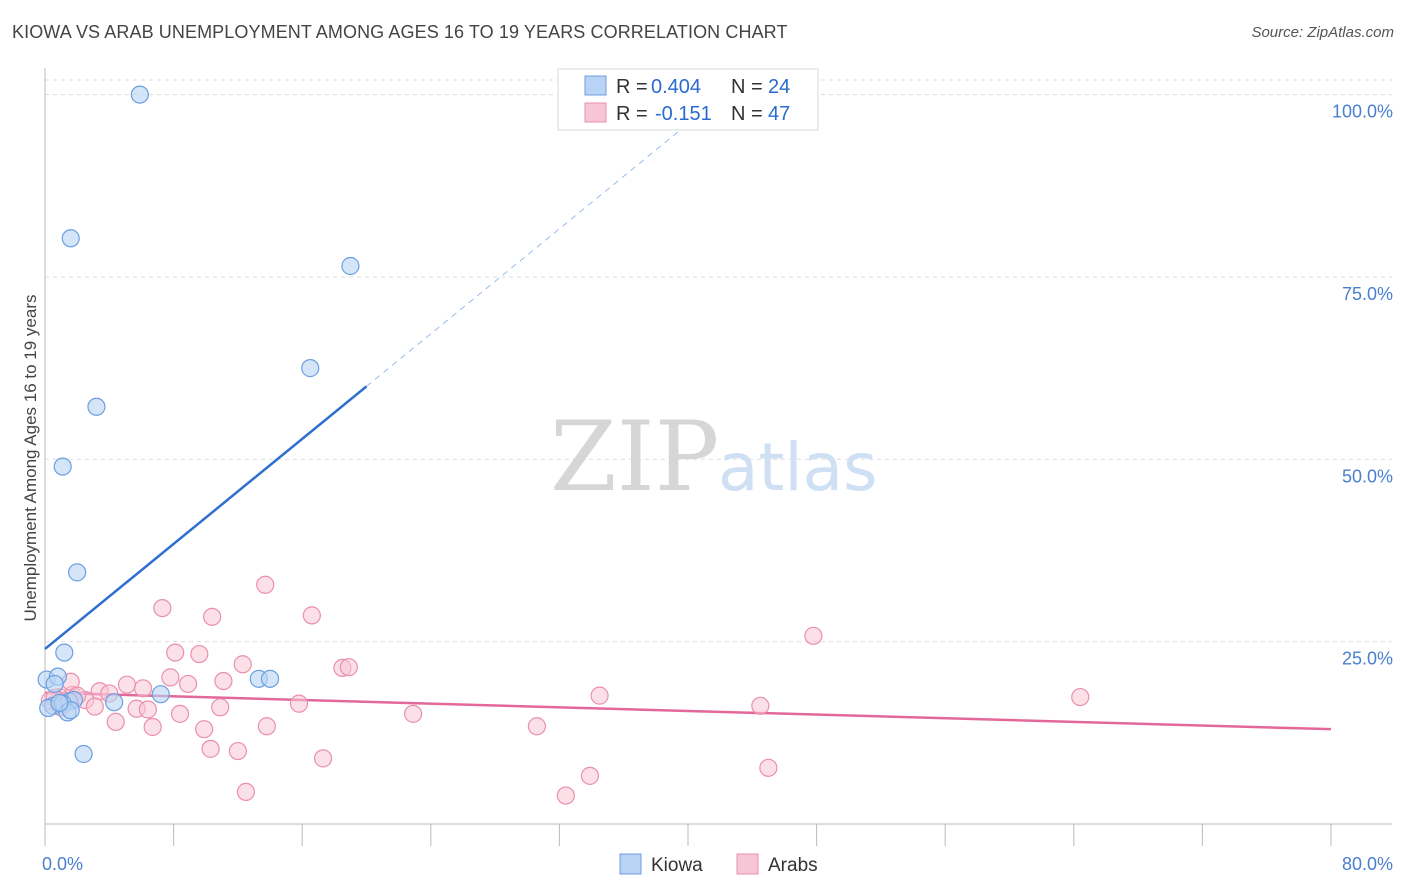 The image size is (1406, 892). Describe the element at coordinates (1367, 476) in the screenshot. I see `y-tick-label: 50.0%` at that location.